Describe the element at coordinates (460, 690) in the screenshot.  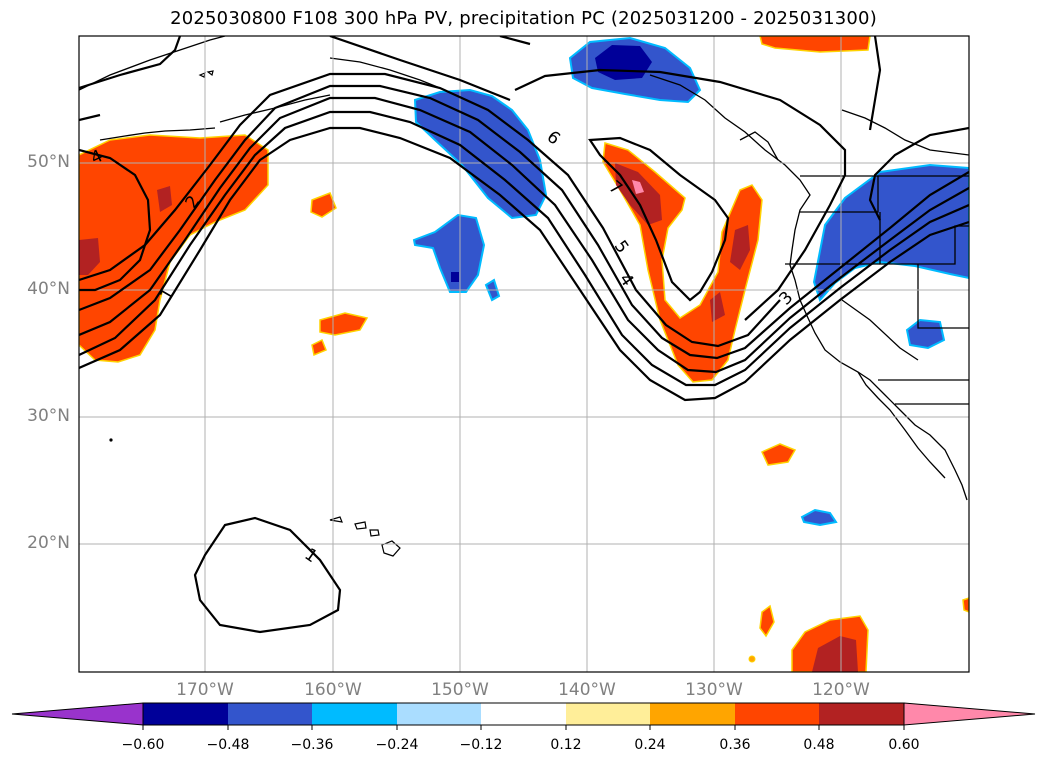
I see `lon-label-150w: 150°W` at that location.